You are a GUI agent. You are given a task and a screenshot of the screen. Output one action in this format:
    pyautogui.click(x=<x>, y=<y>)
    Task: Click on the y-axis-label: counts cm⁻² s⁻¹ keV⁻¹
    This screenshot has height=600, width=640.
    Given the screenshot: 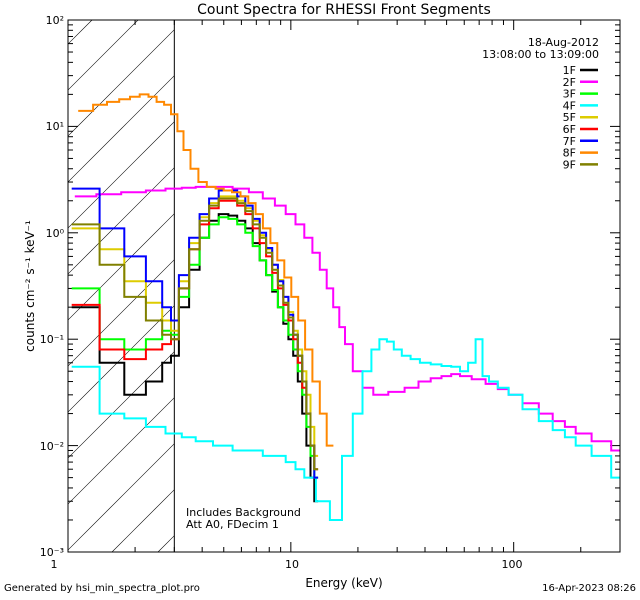 What is the action you would take?
    pyautogui.click(x=30, y=286)
    